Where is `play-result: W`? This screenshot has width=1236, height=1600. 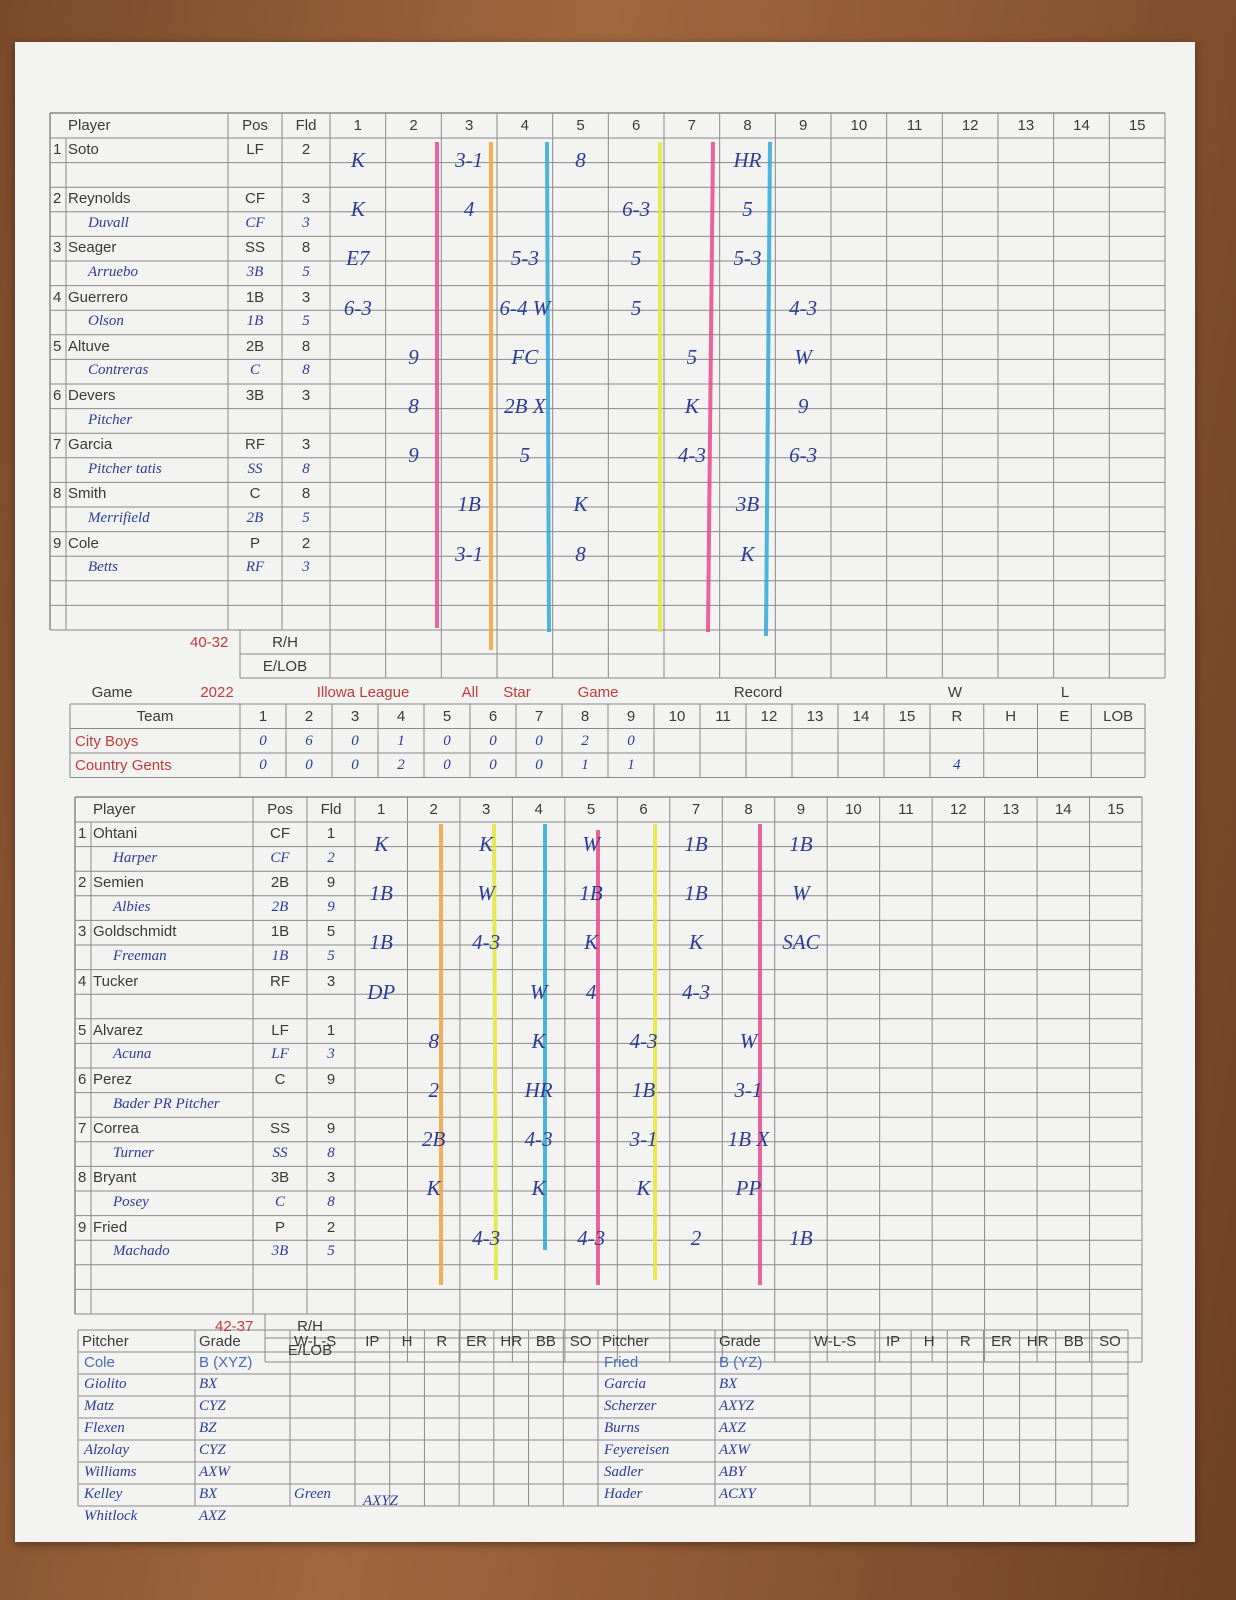
play-result: W is located at coordinates (748, 1040).